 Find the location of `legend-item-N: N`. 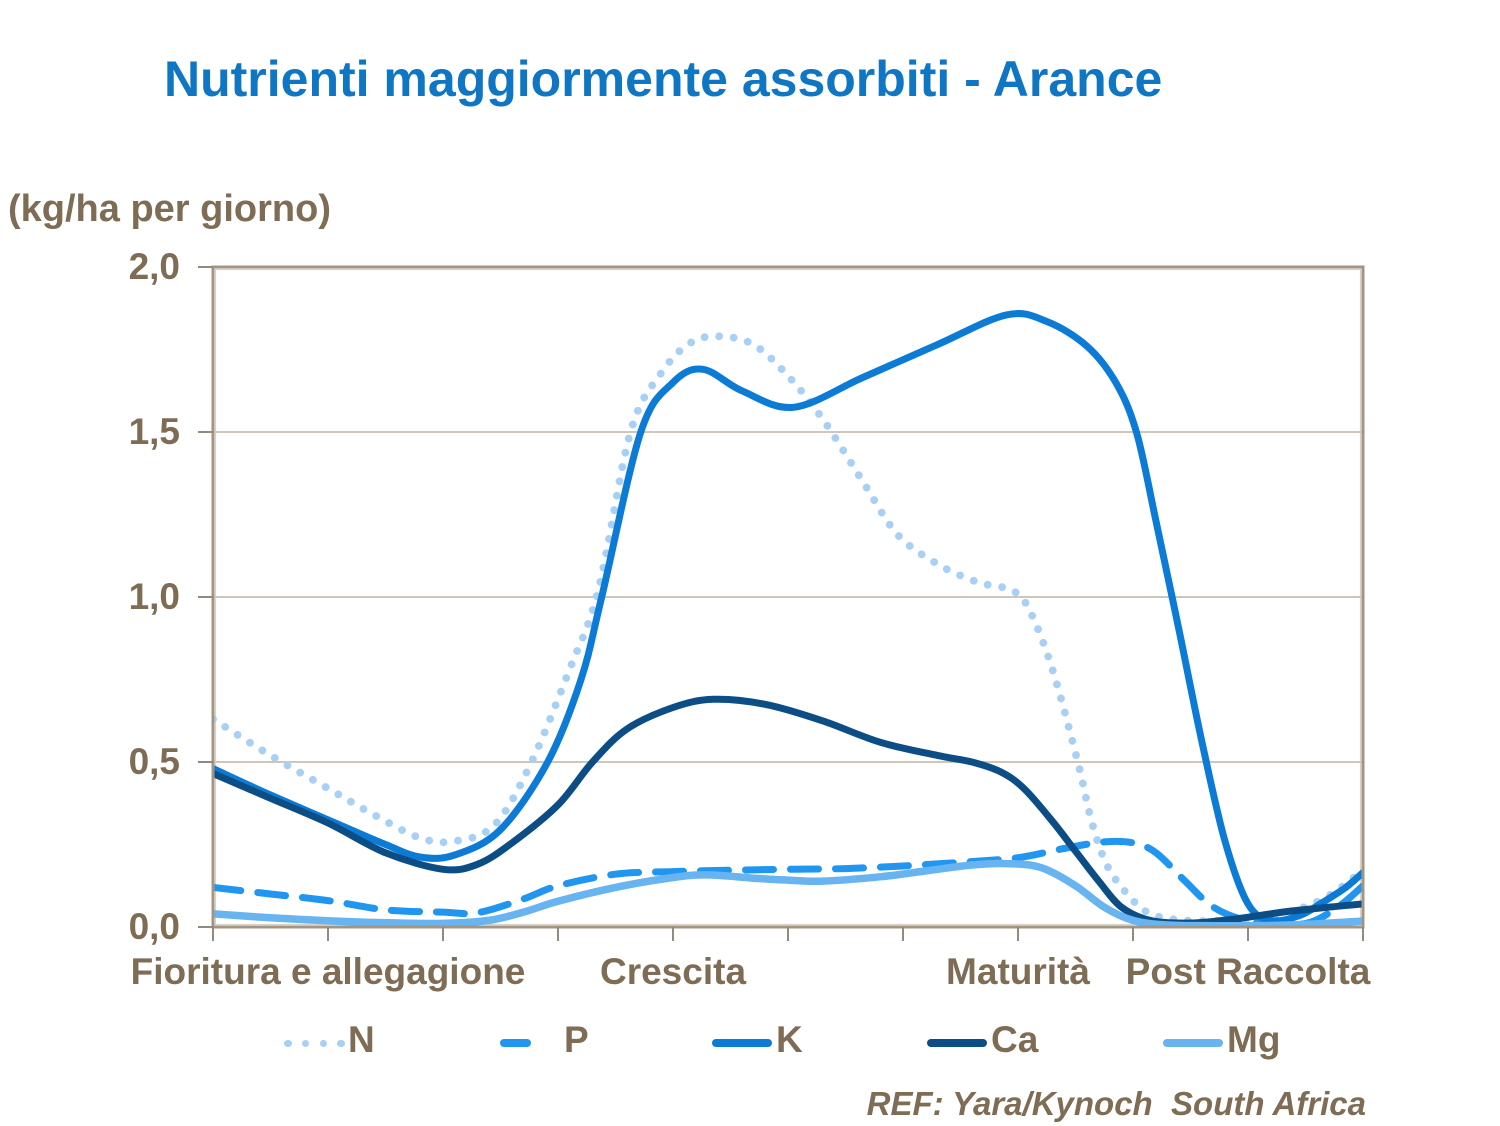

legend-item-N: N is located at coordinates (329, 1041).